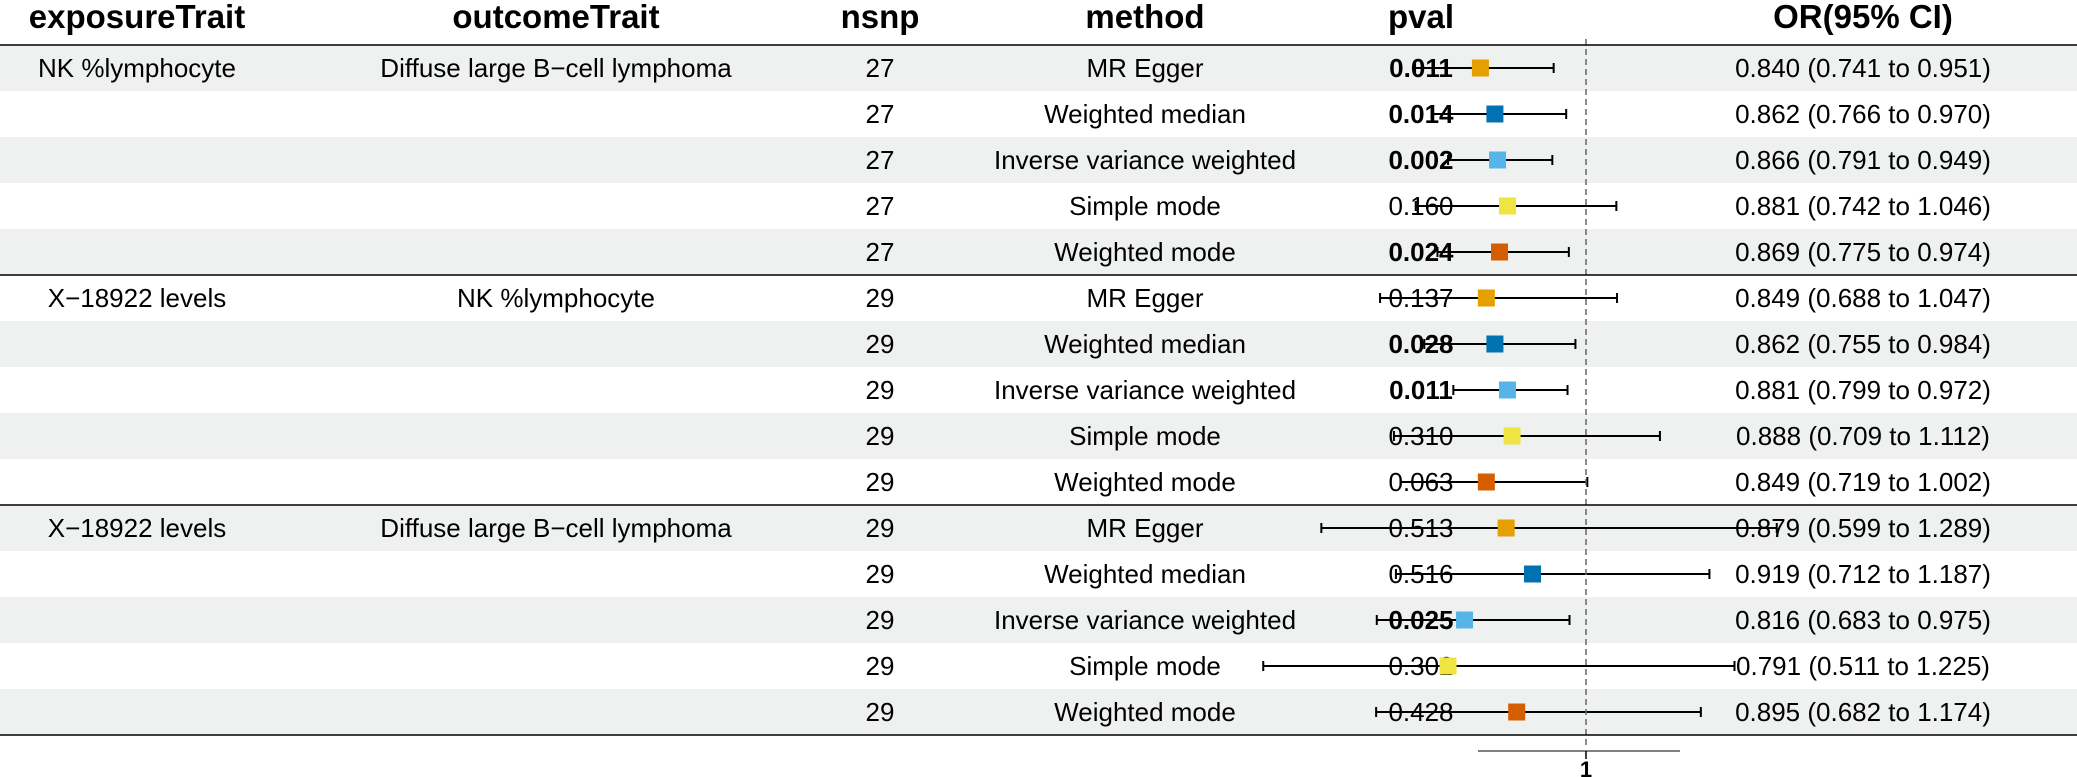 The height and width of the screenshot is (777, 2077). Describe the element at coordinates (880, 17) in the screenshot. I see `header-nsnp: nsnp` at that location.